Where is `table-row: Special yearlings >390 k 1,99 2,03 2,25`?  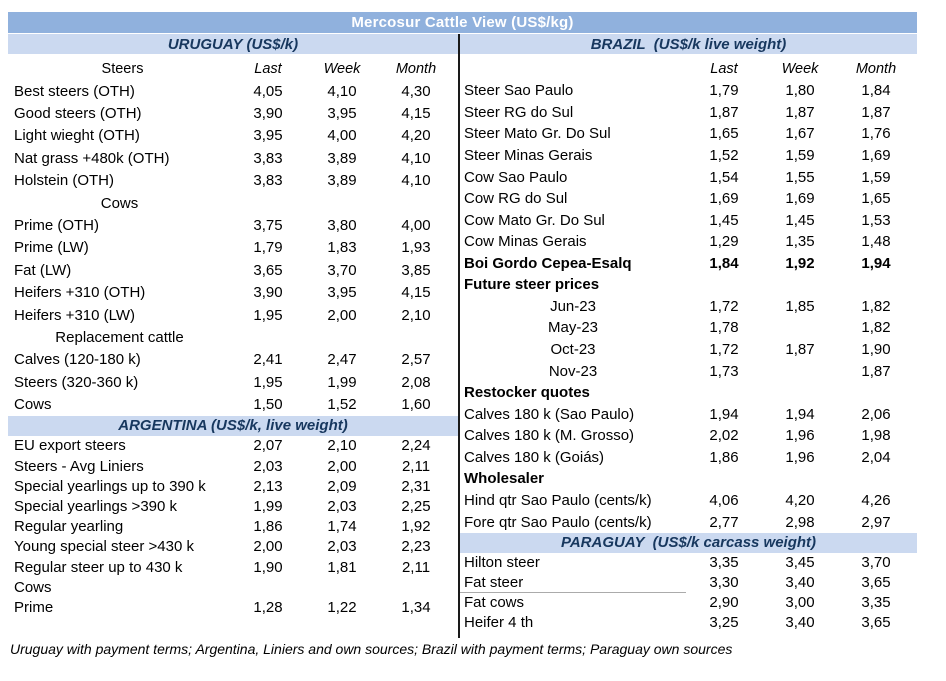
table-row: Special yearlings >390 k 1,99 2,03 2,25 is located at coordinates (233, 506).